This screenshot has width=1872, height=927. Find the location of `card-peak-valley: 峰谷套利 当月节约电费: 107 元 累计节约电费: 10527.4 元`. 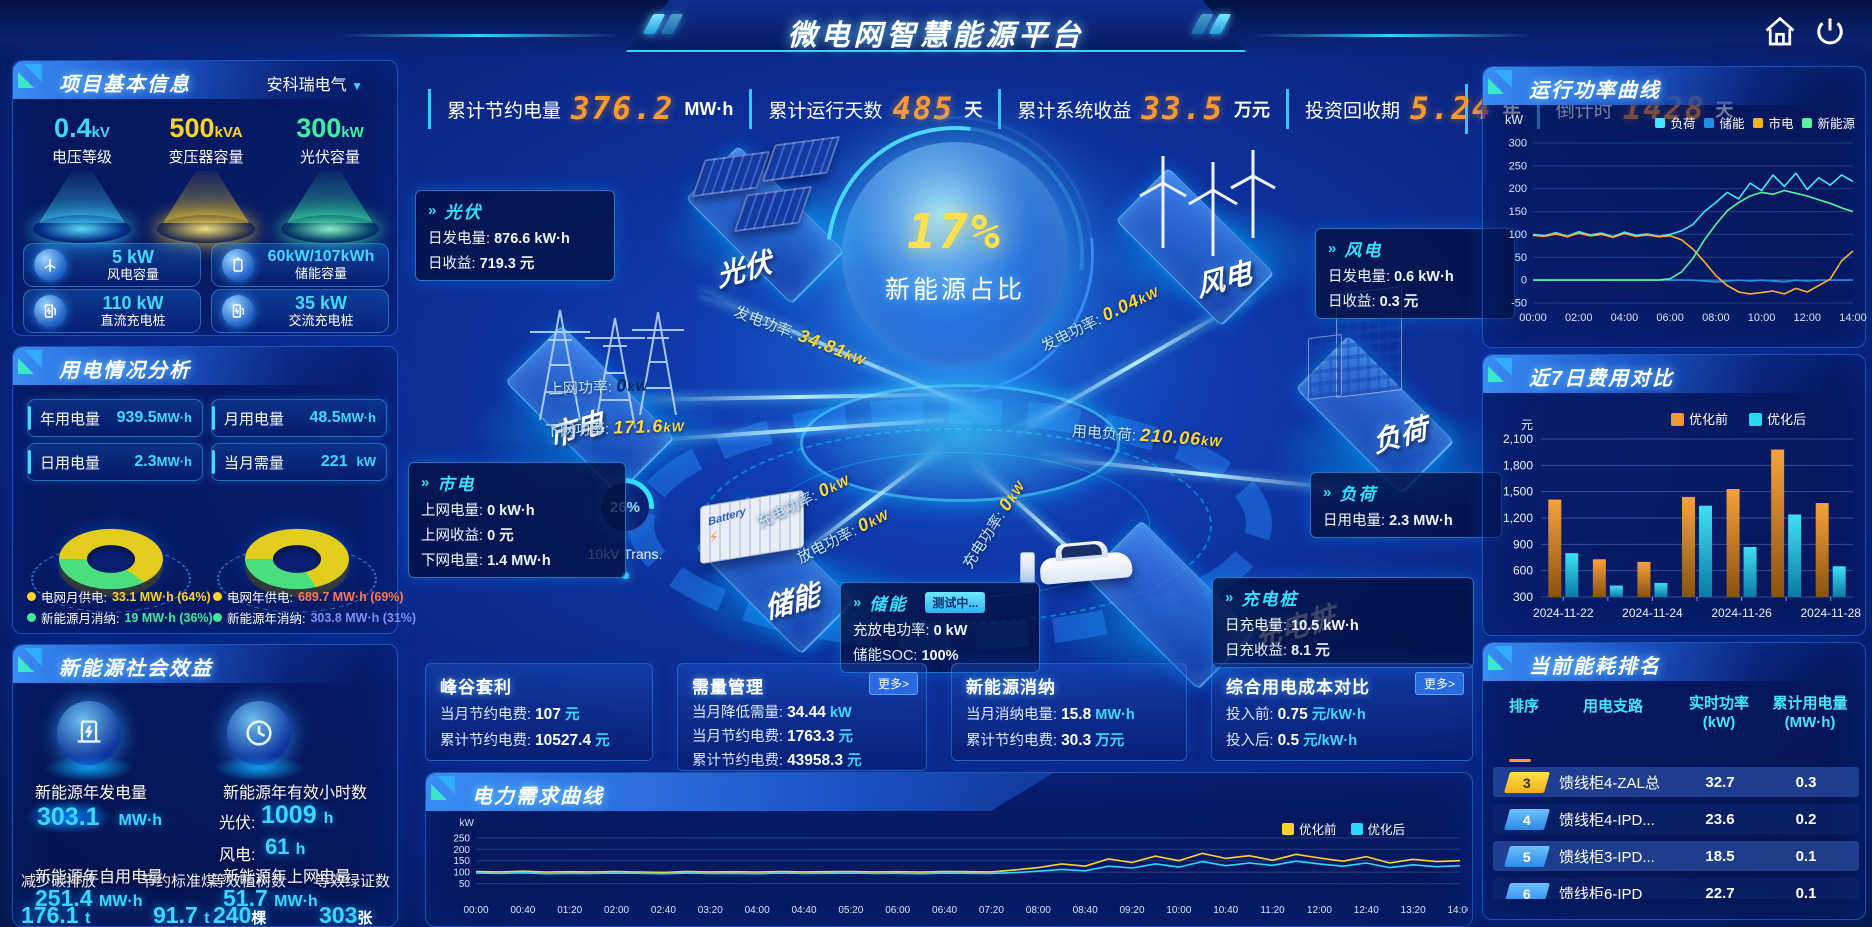

card-peak-valley: 峰谷套利 当月节约电费: 107 元 累计节约电费: 10527.4 元 is located at coordinates (539, 712).